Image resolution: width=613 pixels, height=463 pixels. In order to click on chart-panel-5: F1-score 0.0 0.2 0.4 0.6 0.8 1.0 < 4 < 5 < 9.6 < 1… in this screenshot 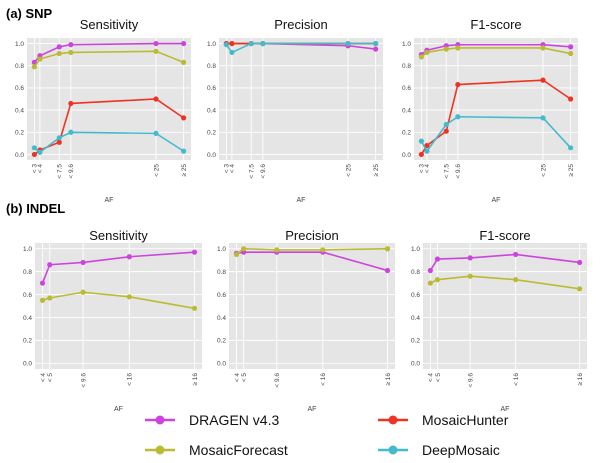, I will do `click(499, 320)`.